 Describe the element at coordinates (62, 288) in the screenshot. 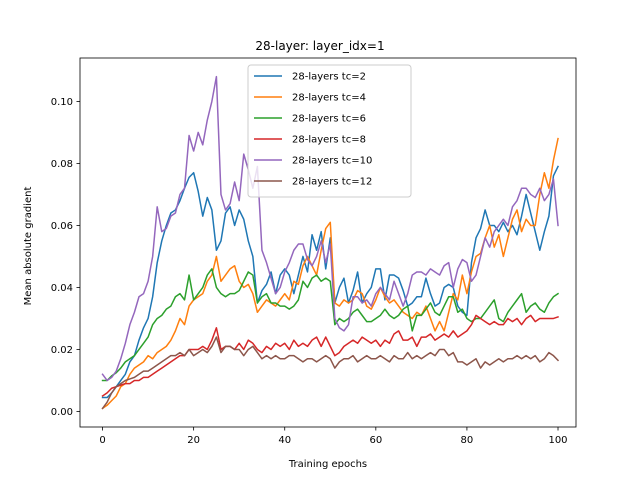

I see `y-tick-label: 0.04` at that location.